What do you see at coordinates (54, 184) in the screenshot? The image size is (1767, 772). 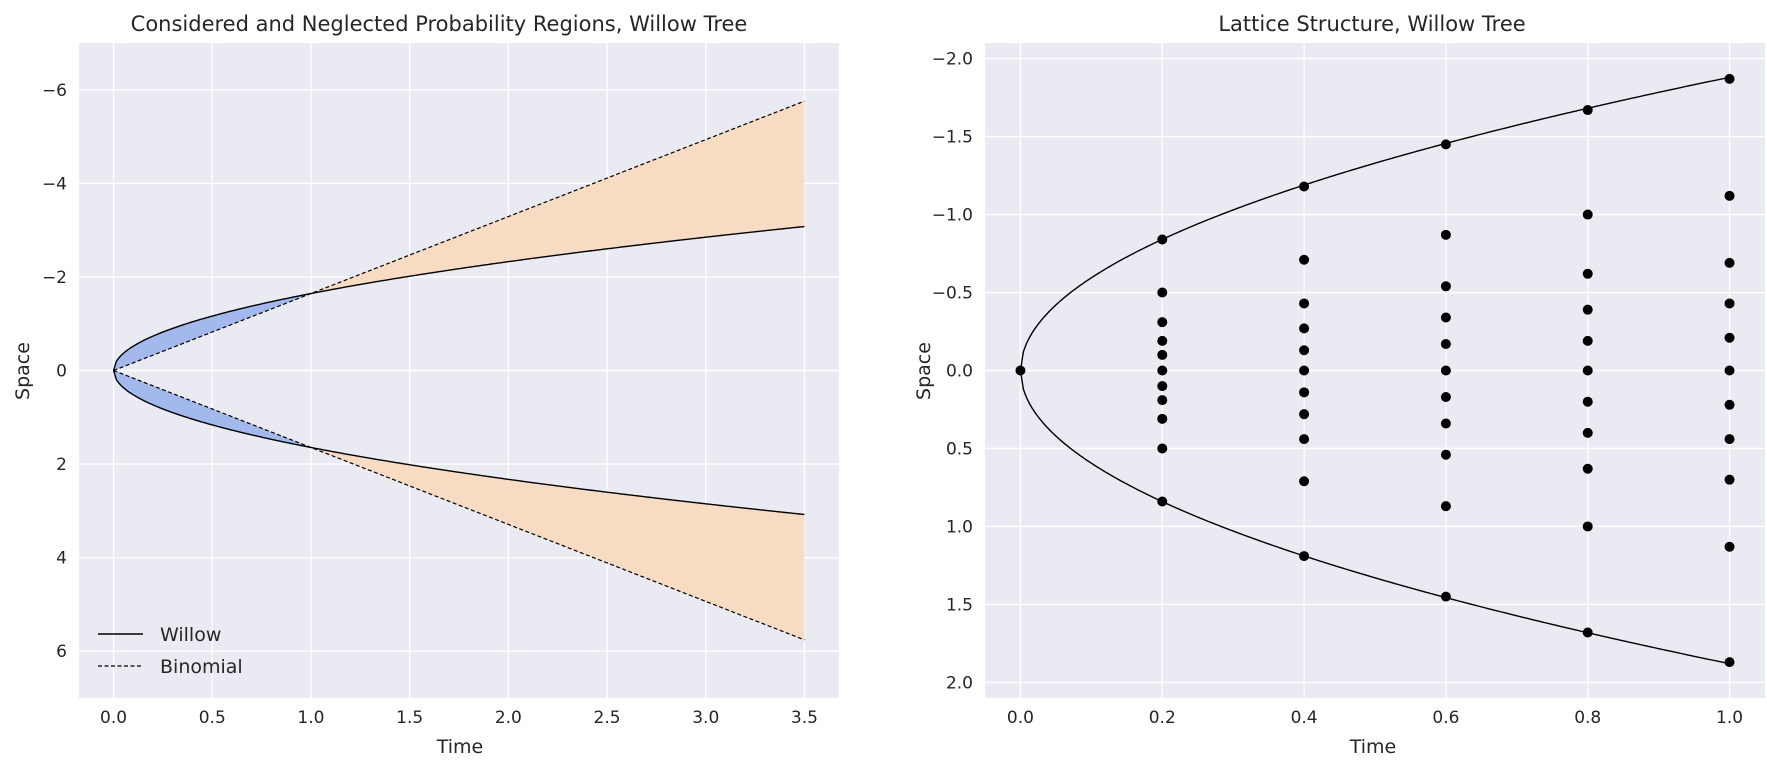 I see `l-y-tick-label: −4` at bounding box center [54, 184].